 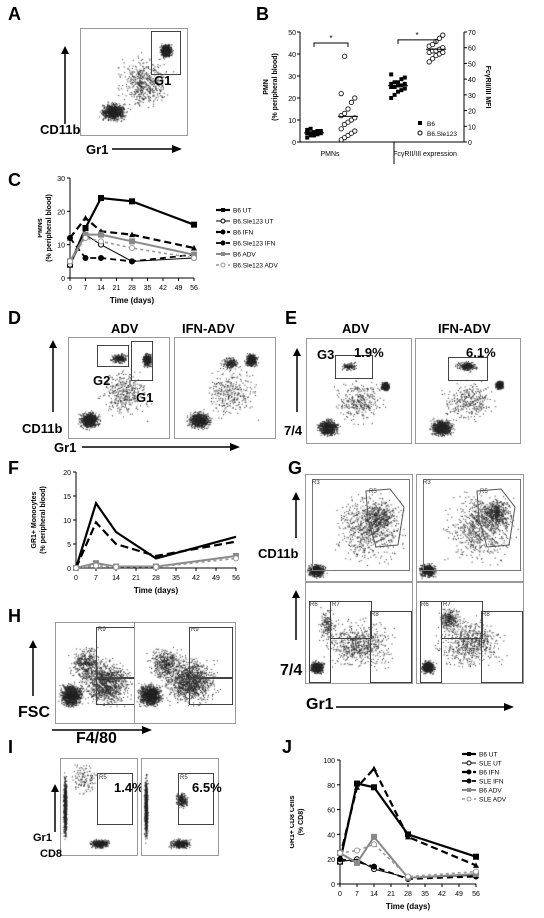 What do you see at coordinates (243, 233) in the screenshot?
I see `legend-label: B6 IFN` at bounding box center [243, 233].